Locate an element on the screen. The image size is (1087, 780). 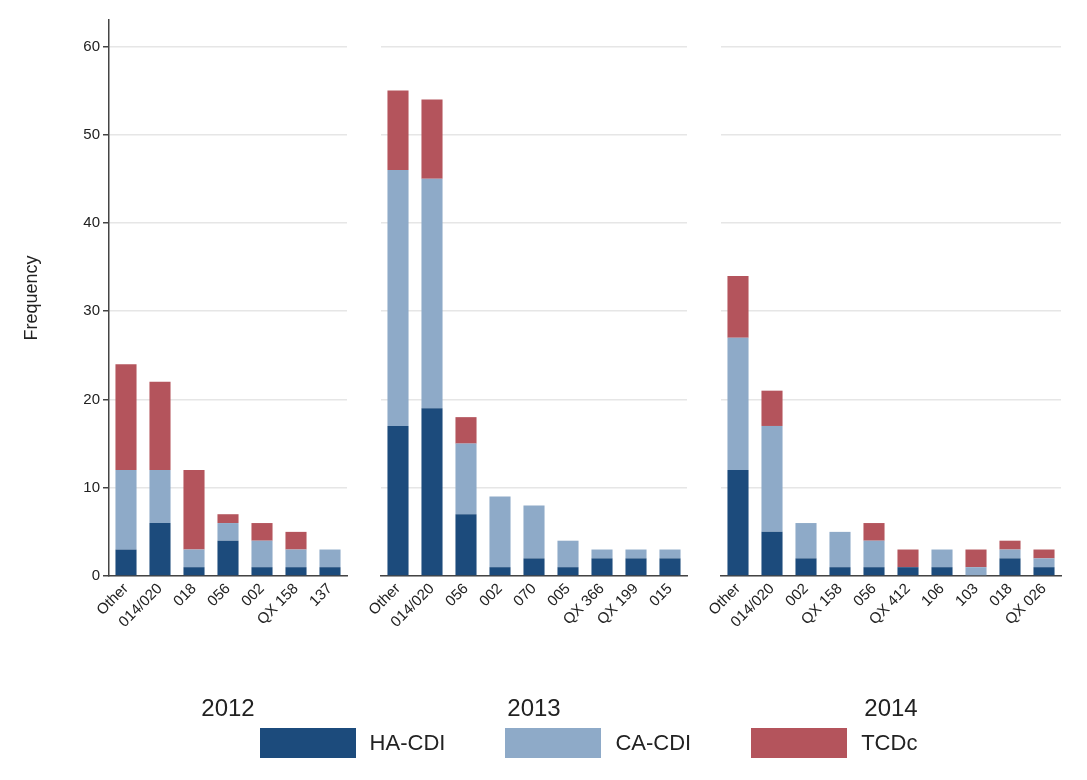
y-tick-label: 0 is located at coordinates (95, 575).